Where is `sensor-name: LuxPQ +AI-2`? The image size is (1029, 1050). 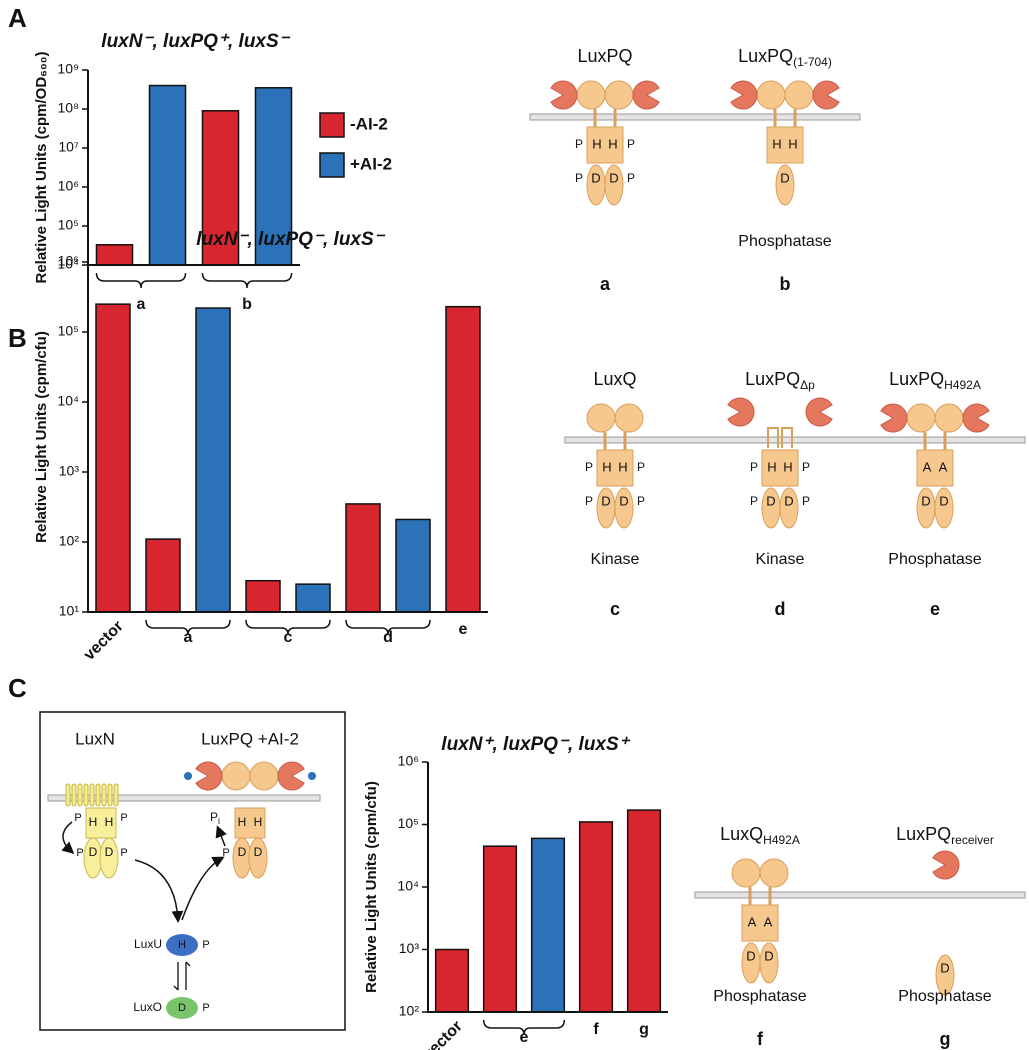 sensor-name: LuxPQ +AI-2 is located at coordinates (250, 738).